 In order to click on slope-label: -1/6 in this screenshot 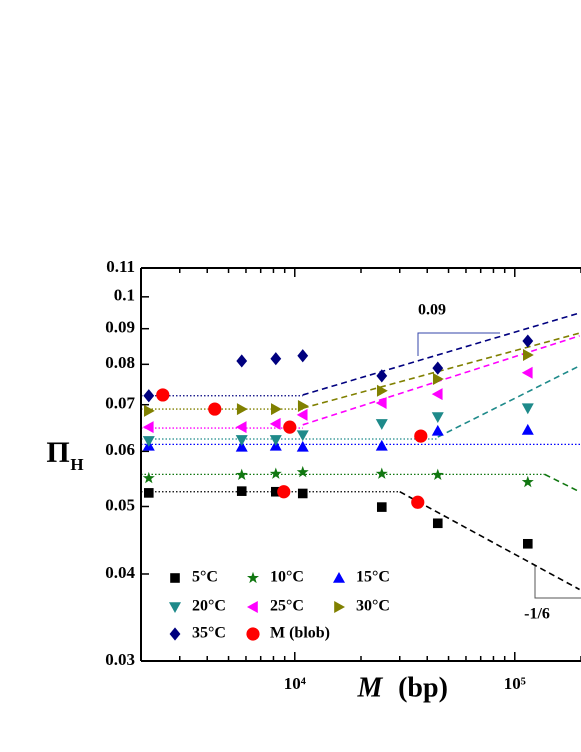, I will do `click(537, 614)`.